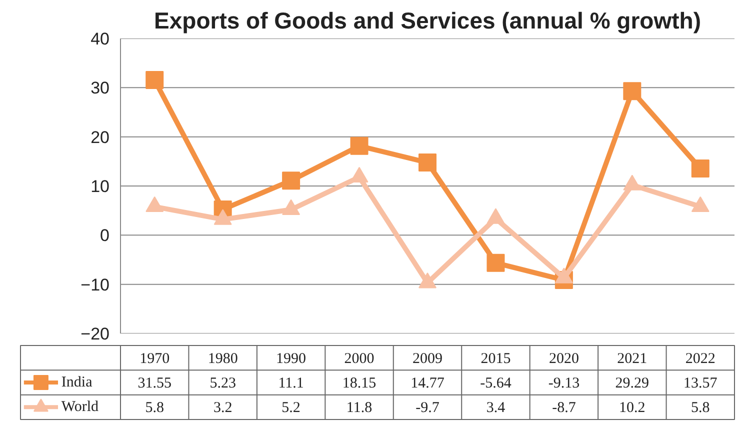 This screenshot has height=433, width=742. What do you see at coordinates (359, 384) in the screenshot?
I see `data-label: 18.15` at bounding box center [359, 384].